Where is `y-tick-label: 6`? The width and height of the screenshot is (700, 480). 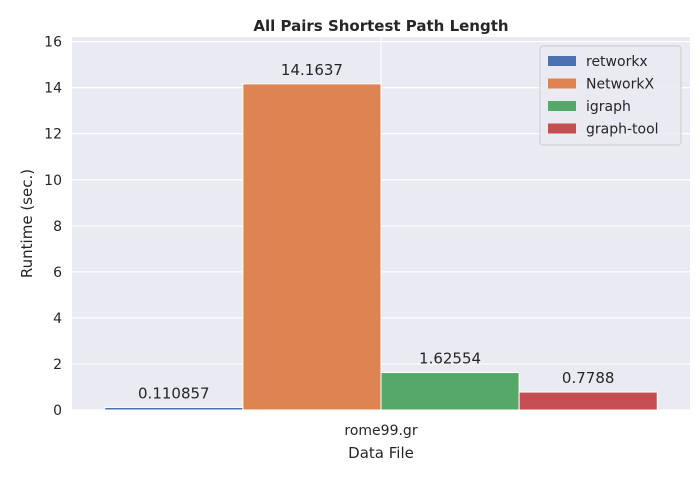 y-tick-label: 6 is located at coordinates (57, 273).